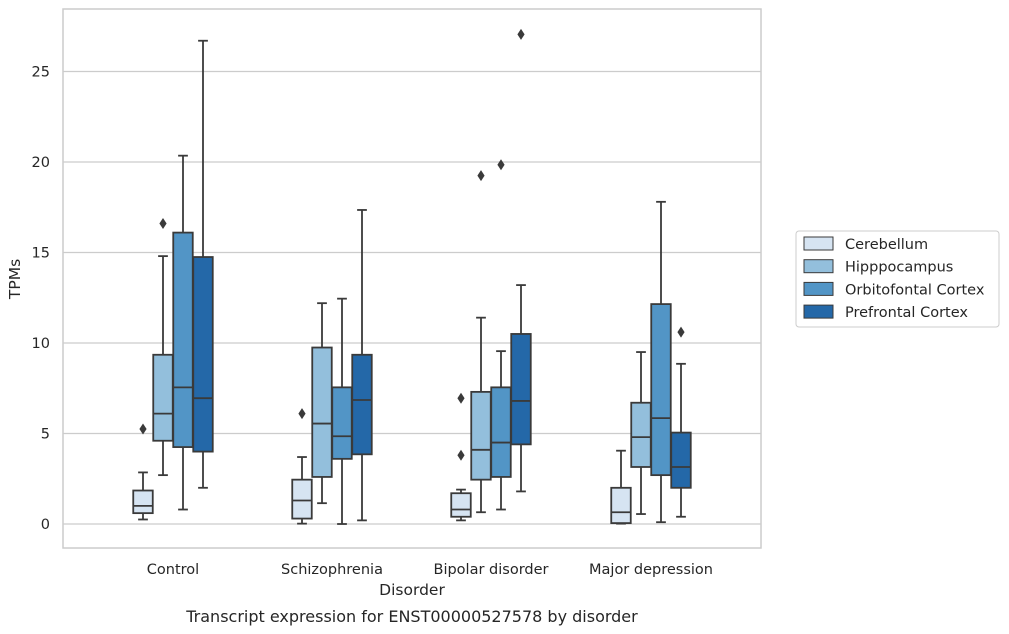 The width and height of the screenshot is (1009, 634). What do you see at coordinates (173, 570) in the screenshot?
I see `x-tick-label: Control` at bounding box center [173, 570].